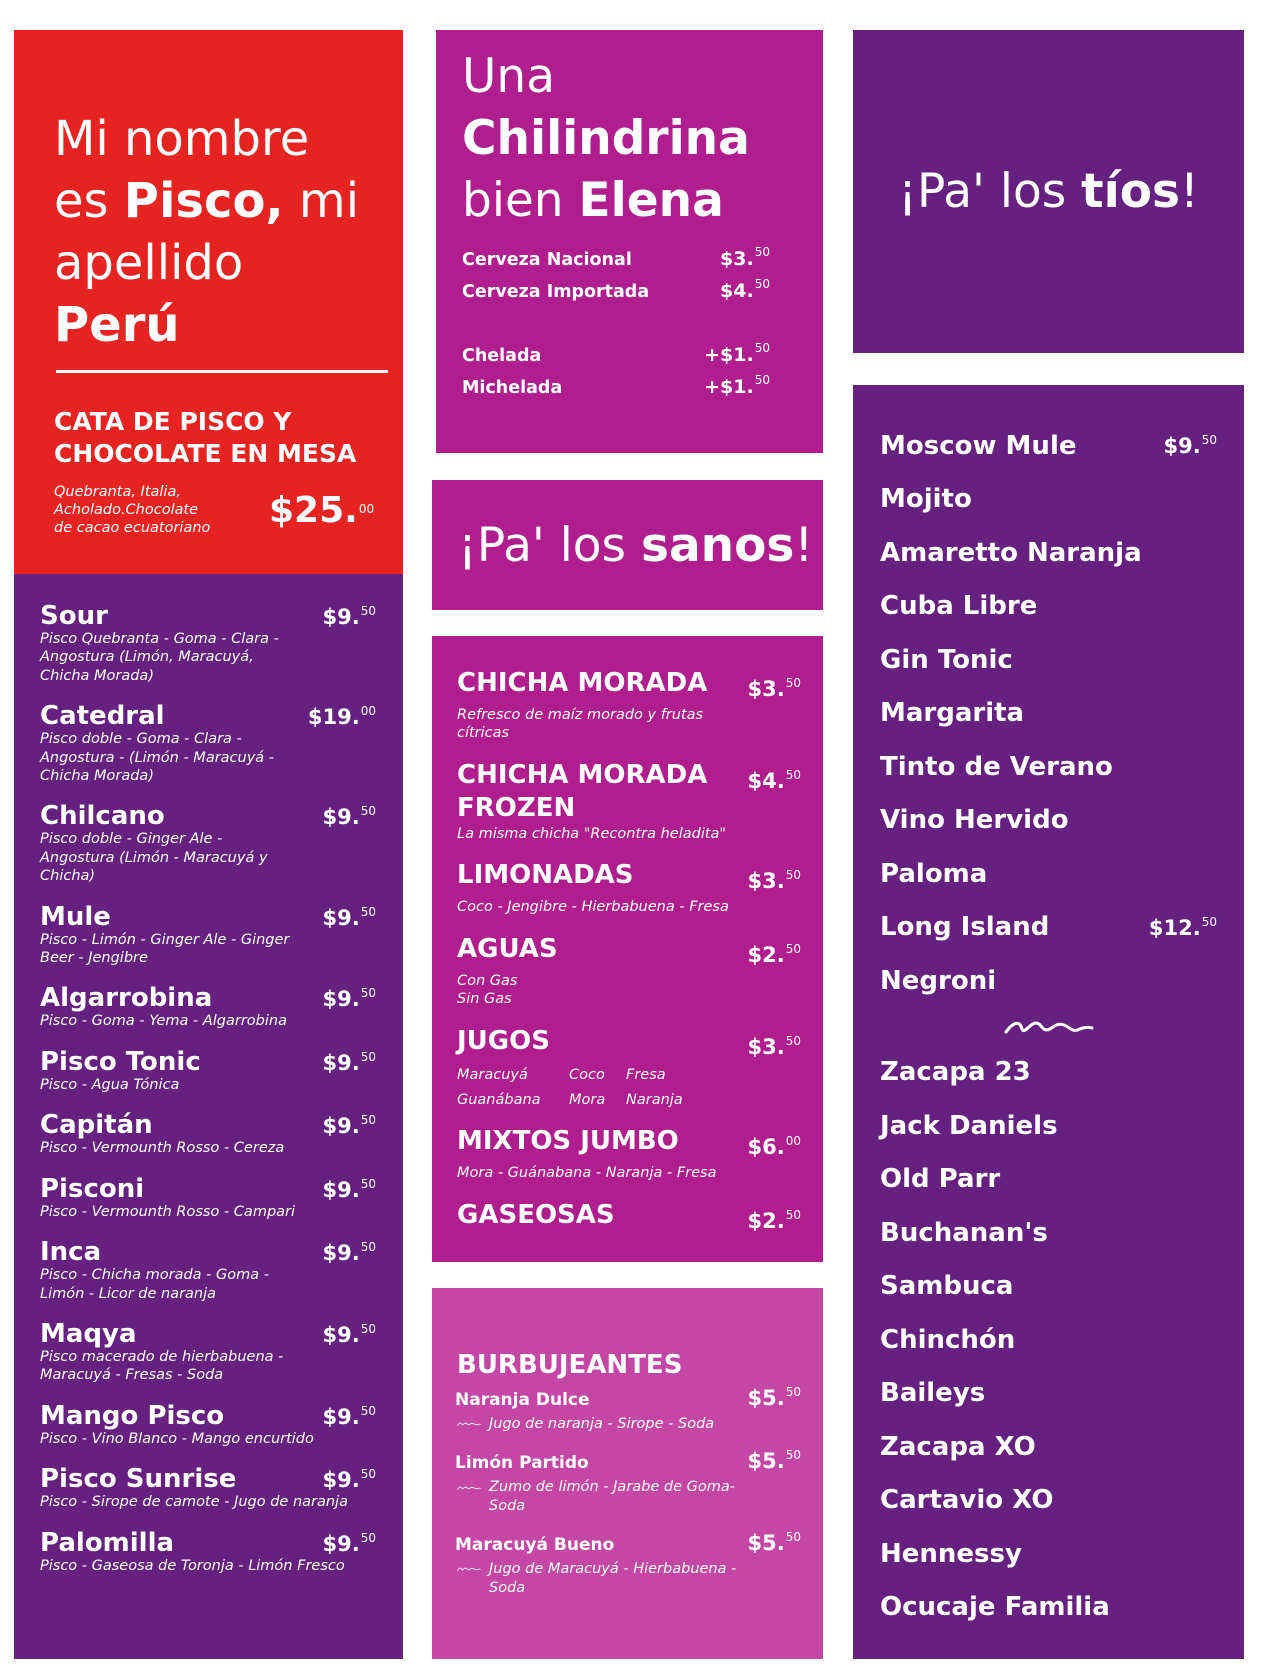 This screenshot has width=1280, height=1680. Describe the element at coordinates (628, 1545) in the screenshot. I see `item-row: Maracuyá Bueno $5.50` at that location.